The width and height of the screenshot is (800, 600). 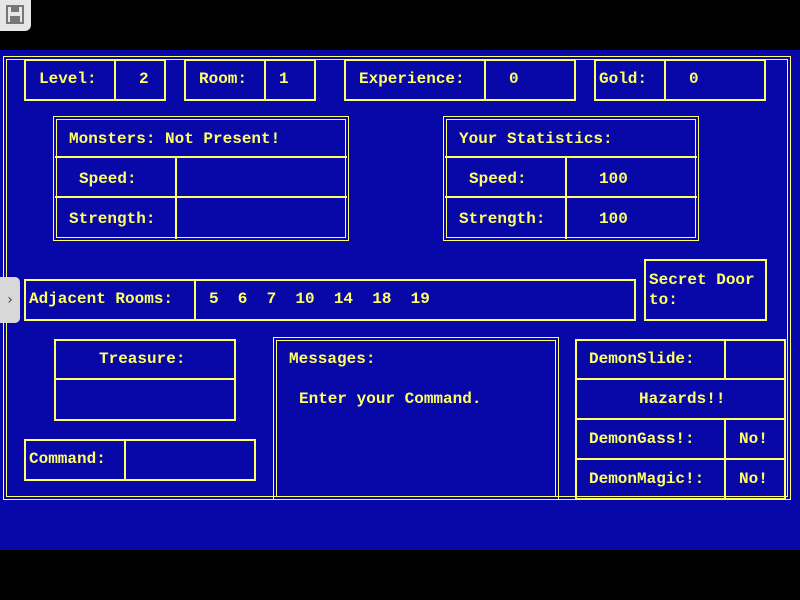 What do you see at coordinates (108, 179) in the screenshot?
I see `monster-speed-label: Speed:` at bounding box center [108, 179].